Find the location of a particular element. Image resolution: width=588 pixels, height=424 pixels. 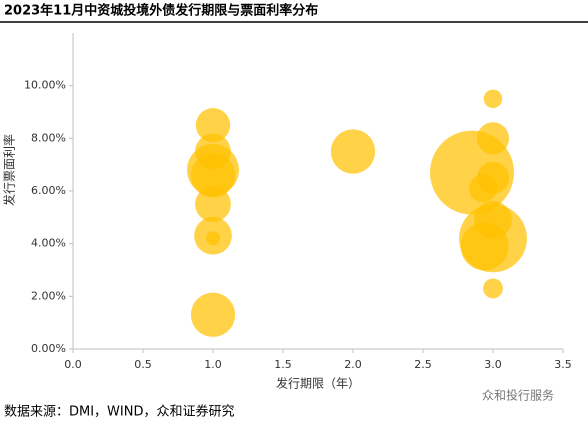

source-note: 数据来源：DMI，WIND，众和证券研究 is located at coordinates (119, 412).